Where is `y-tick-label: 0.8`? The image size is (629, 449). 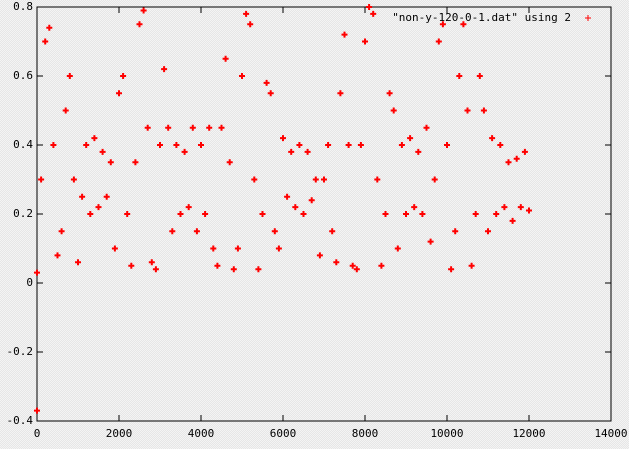 y-tick-label: 0.8 is located at coordinates (23, 6).